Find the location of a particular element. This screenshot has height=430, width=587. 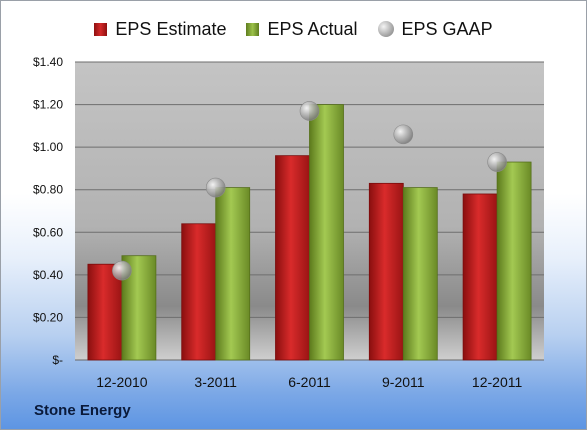

legend-item-eps-gaap: EPS GAAP is located at coordinates (435, 29).